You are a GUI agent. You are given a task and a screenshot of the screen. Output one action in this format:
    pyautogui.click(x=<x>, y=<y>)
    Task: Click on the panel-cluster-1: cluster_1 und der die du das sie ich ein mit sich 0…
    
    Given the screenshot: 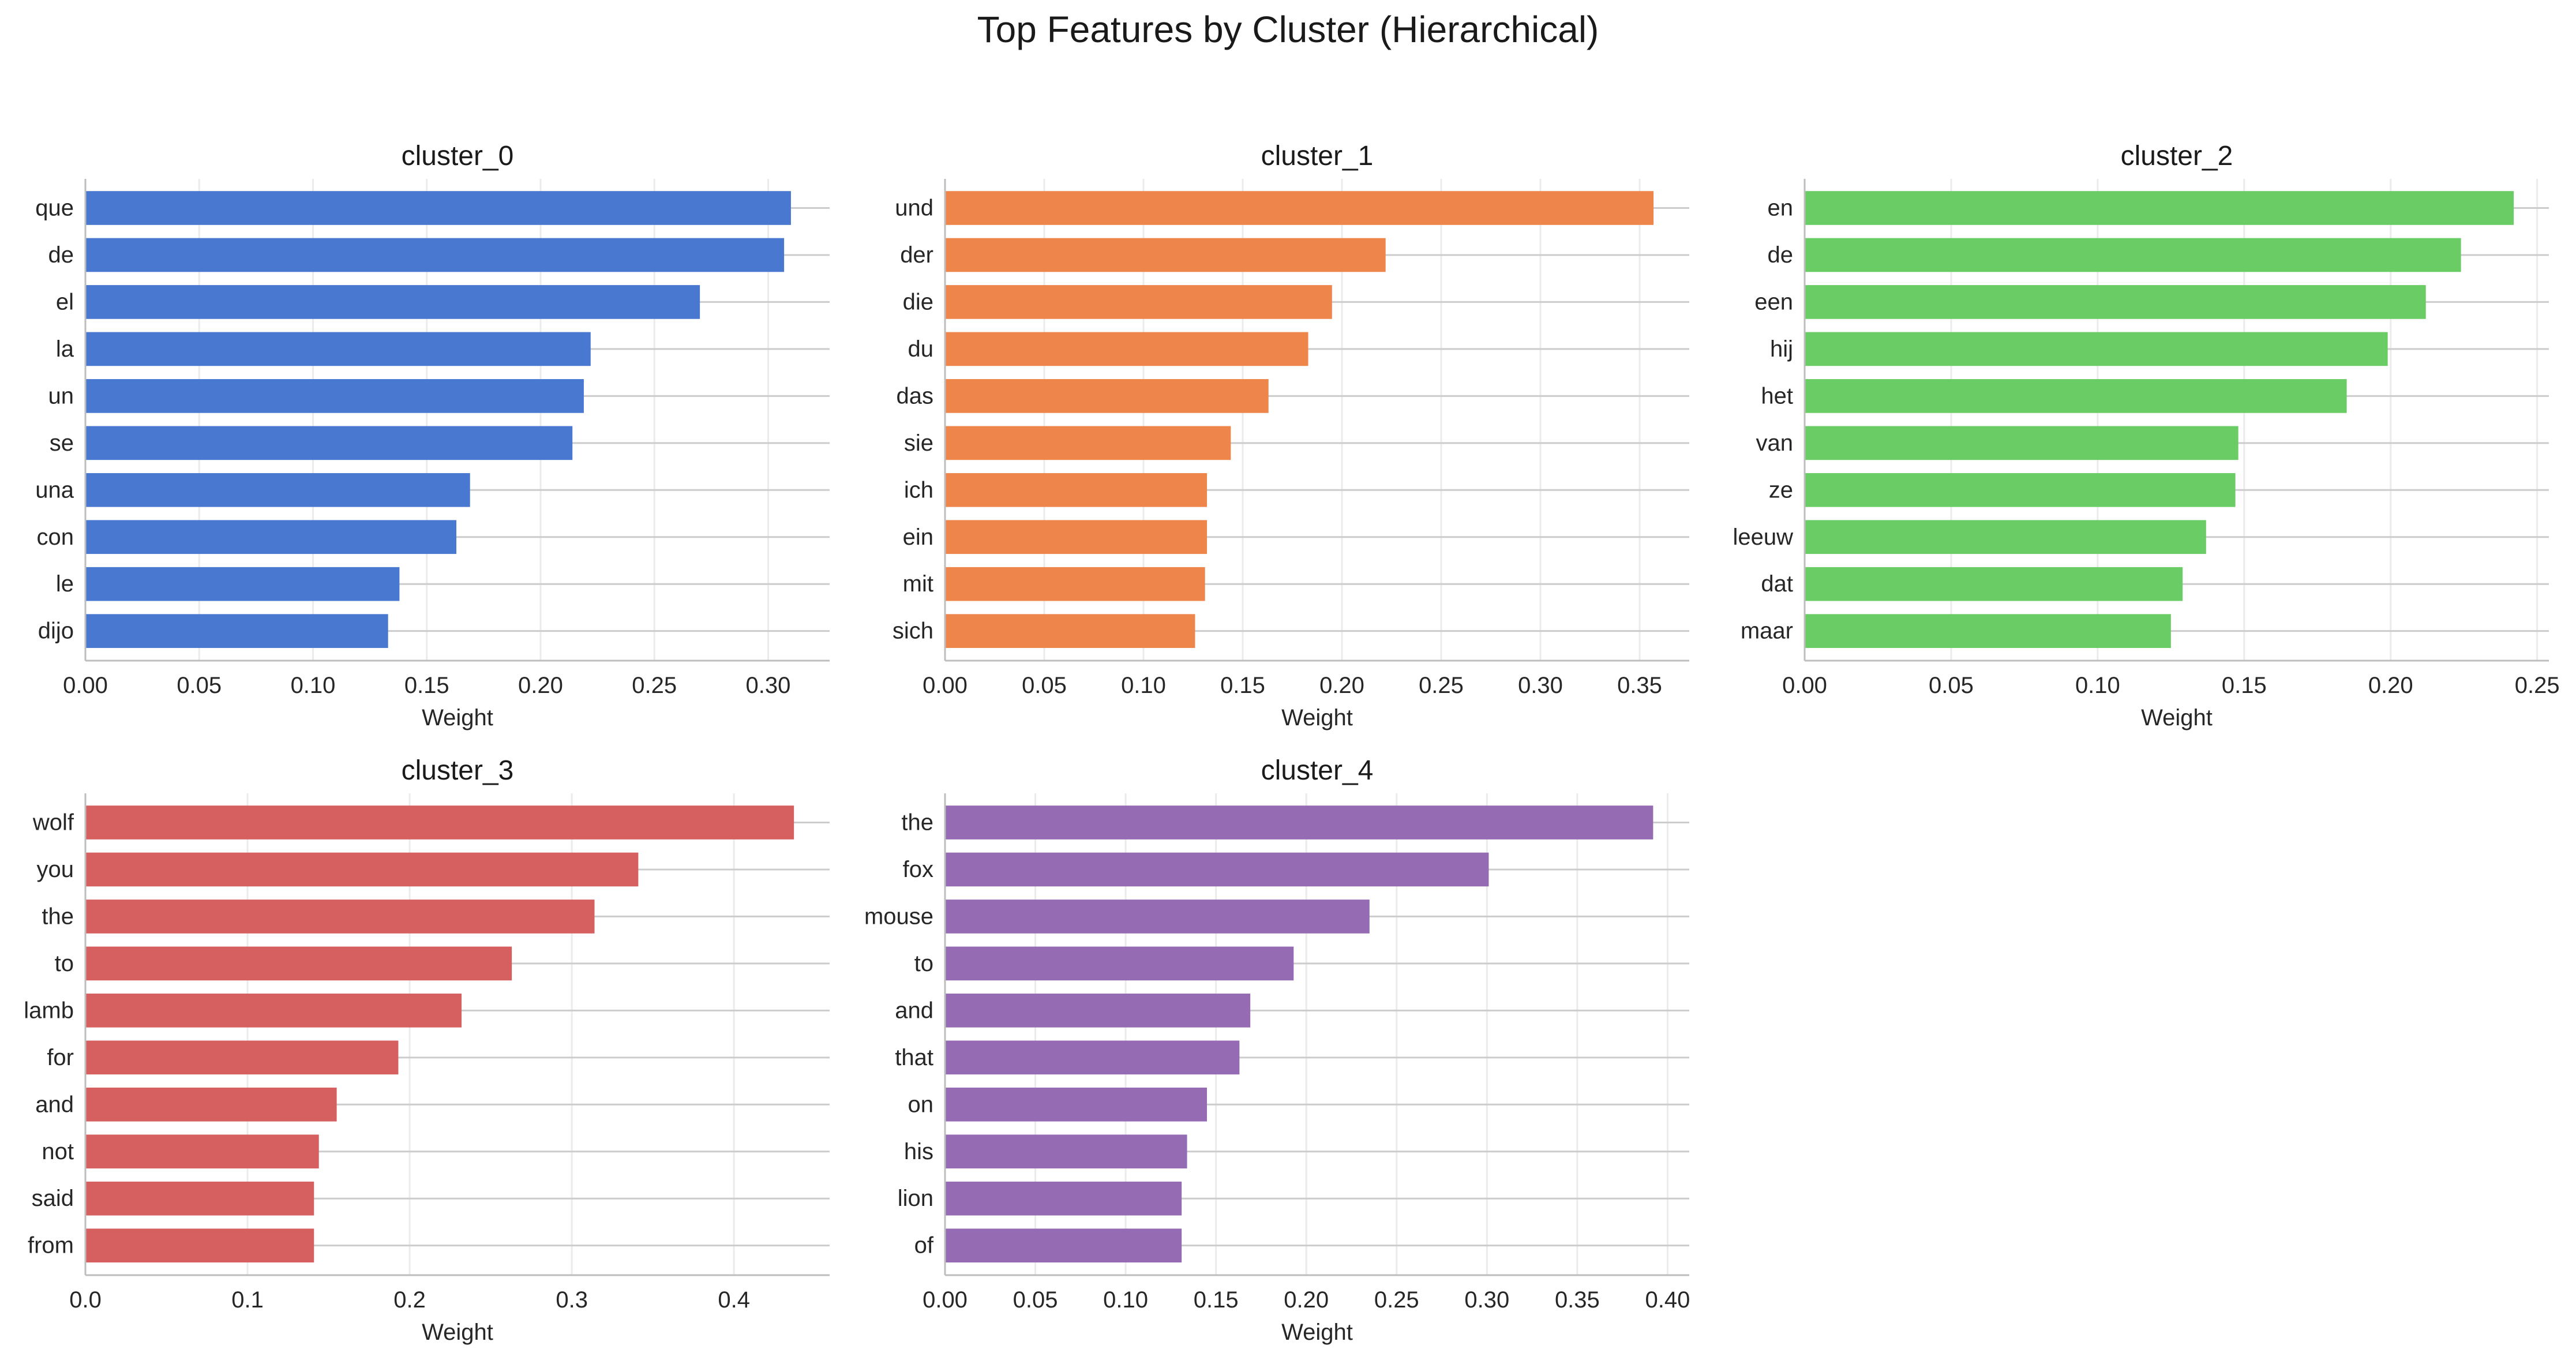 What is the action you would take?
    pyautogui.click(x=1291, y=435)
    